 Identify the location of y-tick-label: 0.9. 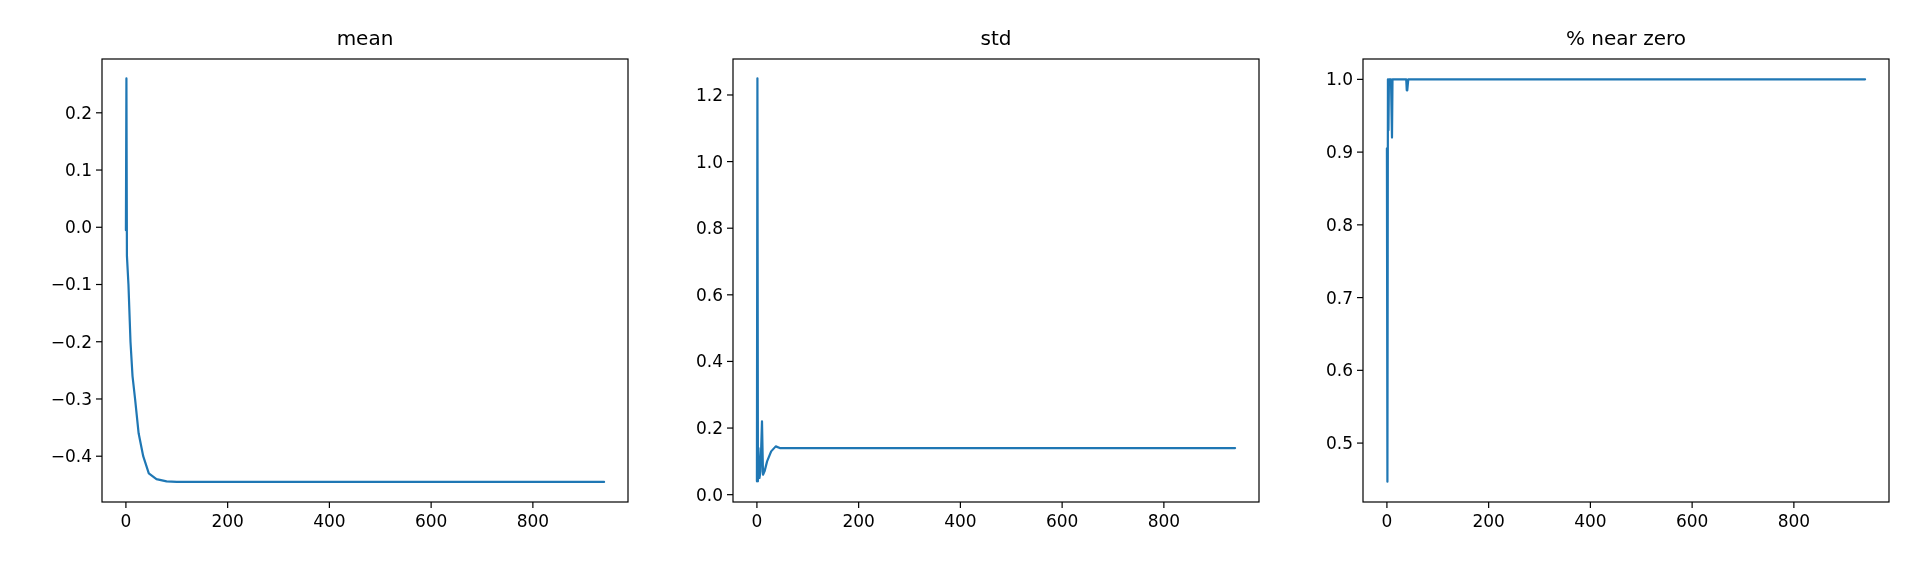
(1339, 152).